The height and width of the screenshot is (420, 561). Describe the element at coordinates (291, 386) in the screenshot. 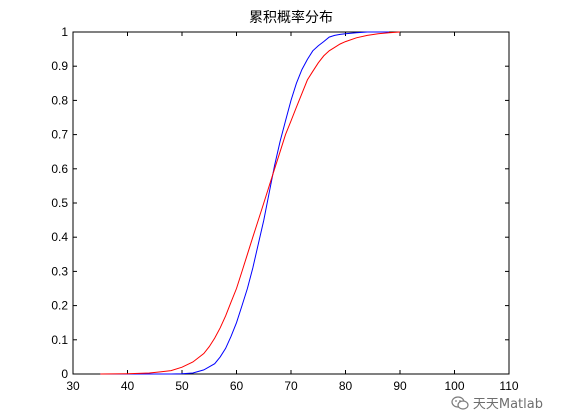

I see `x-tick-label: 70` at that location.